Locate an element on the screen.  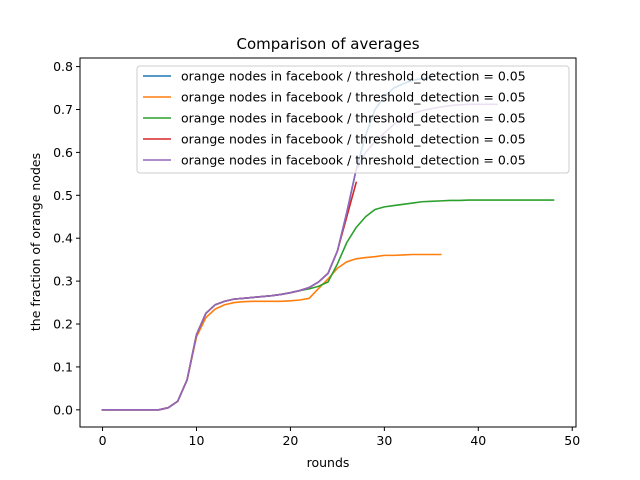
x-tick-label: 0 is located at coordinates (103, 440).